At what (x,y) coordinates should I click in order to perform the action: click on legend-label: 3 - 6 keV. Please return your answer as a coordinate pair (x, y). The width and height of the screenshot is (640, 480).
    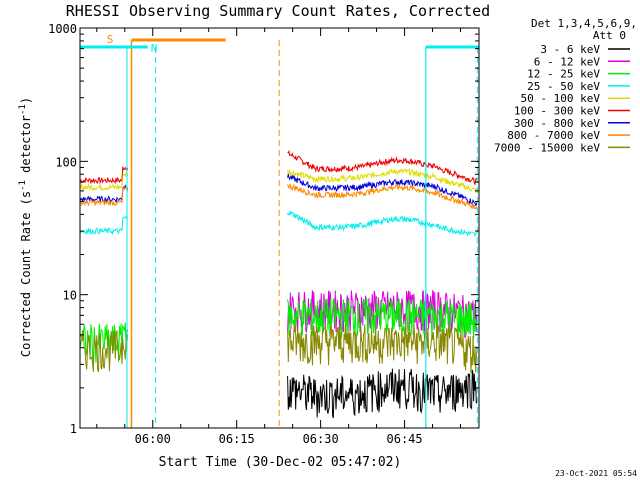
    Looking at the image, I should click on (570, 49).